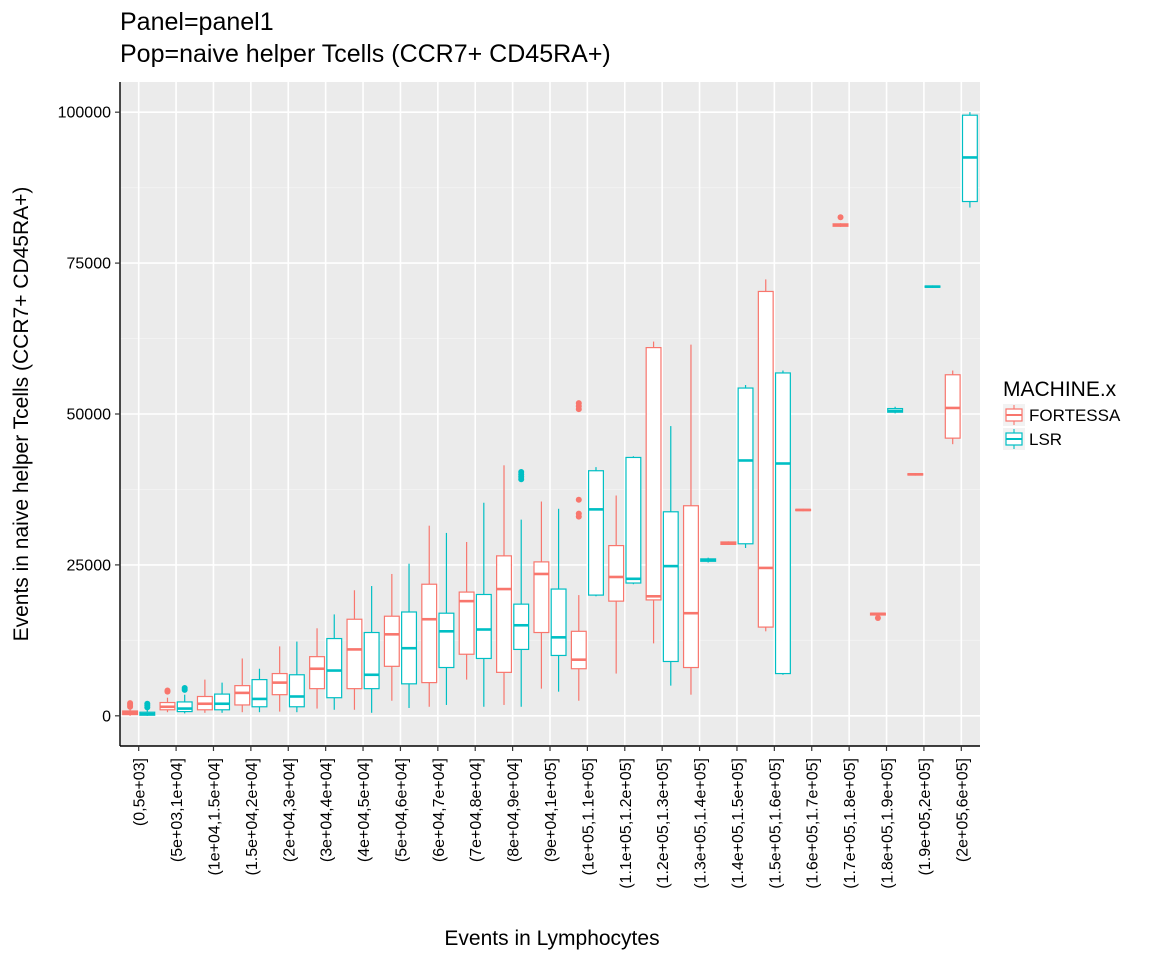 The width and height of the screenshot is (1152, 960). Describe the element at coordinates (551, 938) in the screenshot. I see `x-axis-title: Events in Lymphocytes` at that location.